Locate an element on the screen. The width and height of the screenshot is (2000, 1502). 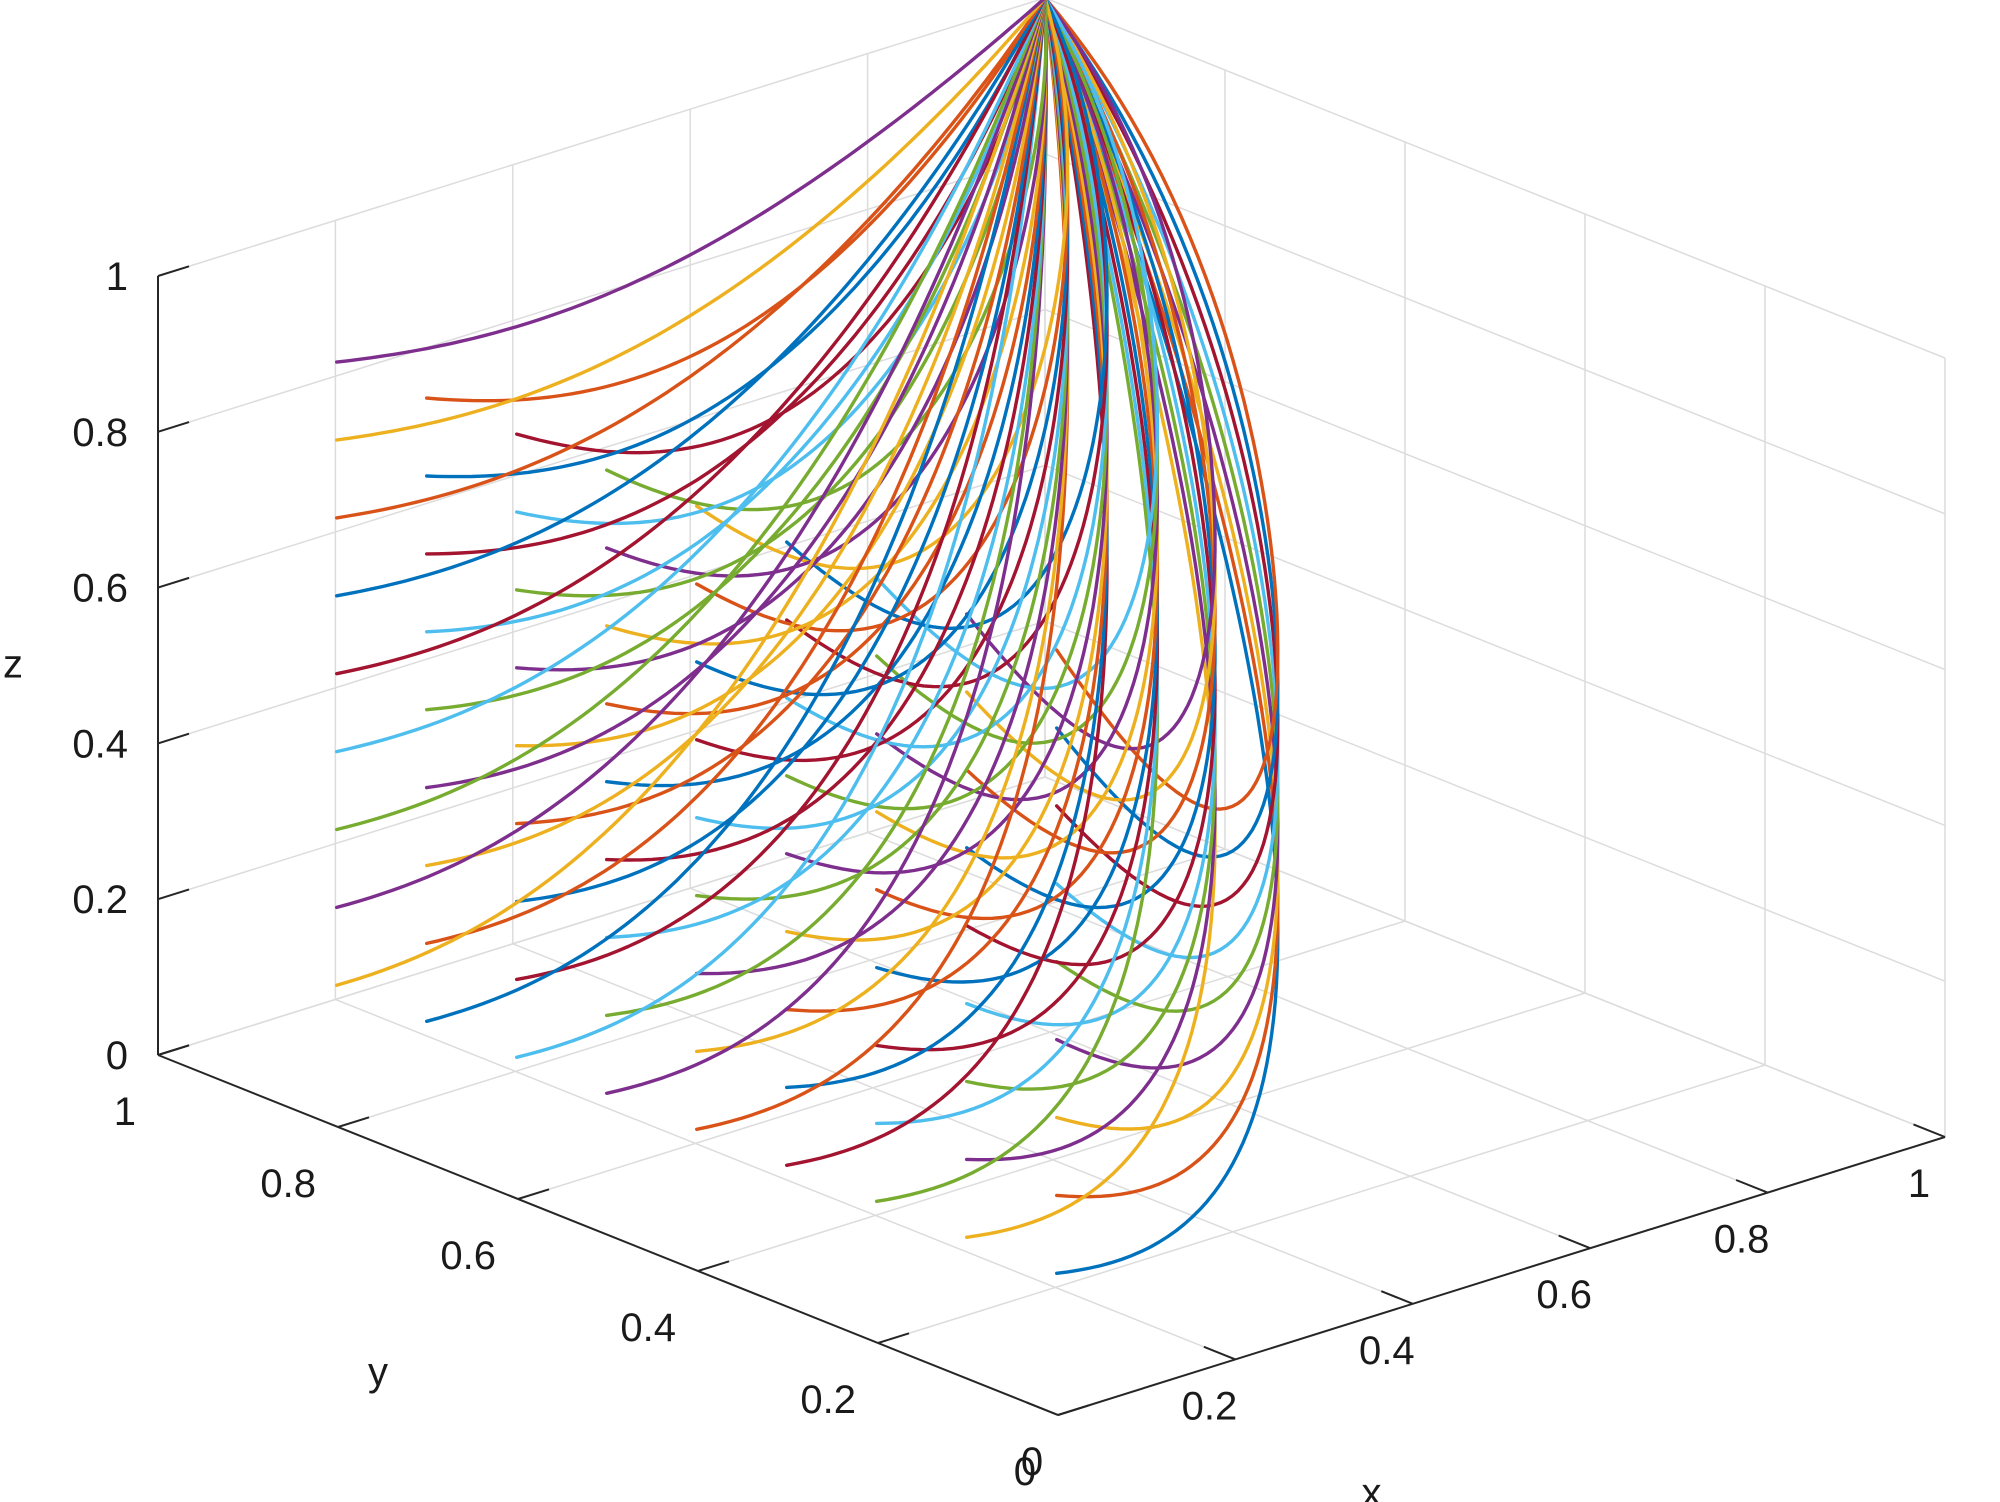
y-tick-label: 1 is located at coordinates (125, 1112).